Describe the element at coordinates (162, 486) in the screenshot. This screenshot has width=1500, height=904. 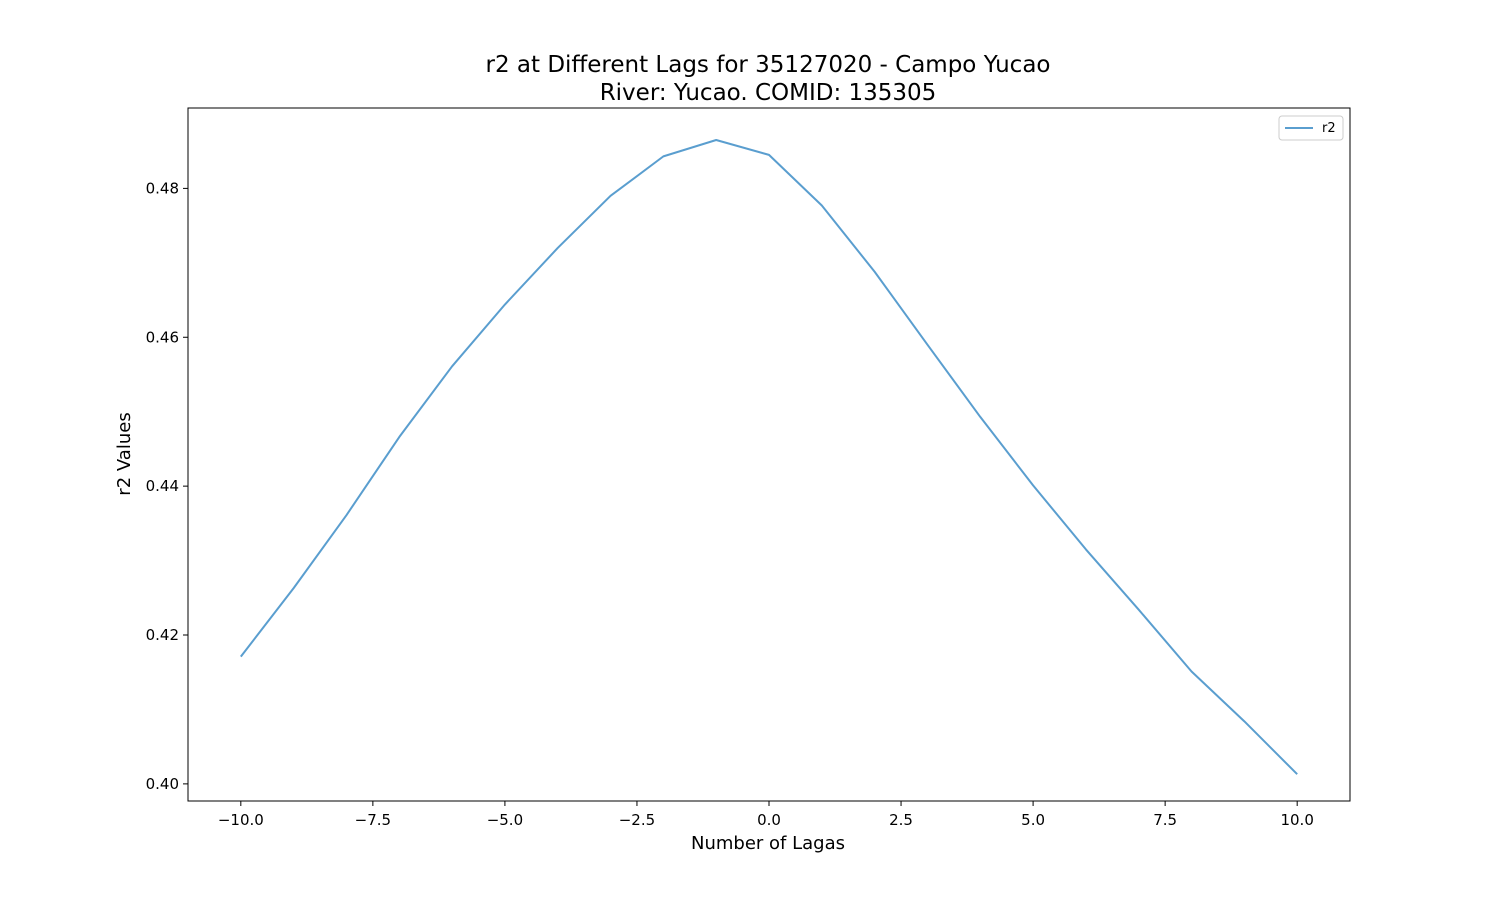
I see `y-tick-label: 0.44` at that location.